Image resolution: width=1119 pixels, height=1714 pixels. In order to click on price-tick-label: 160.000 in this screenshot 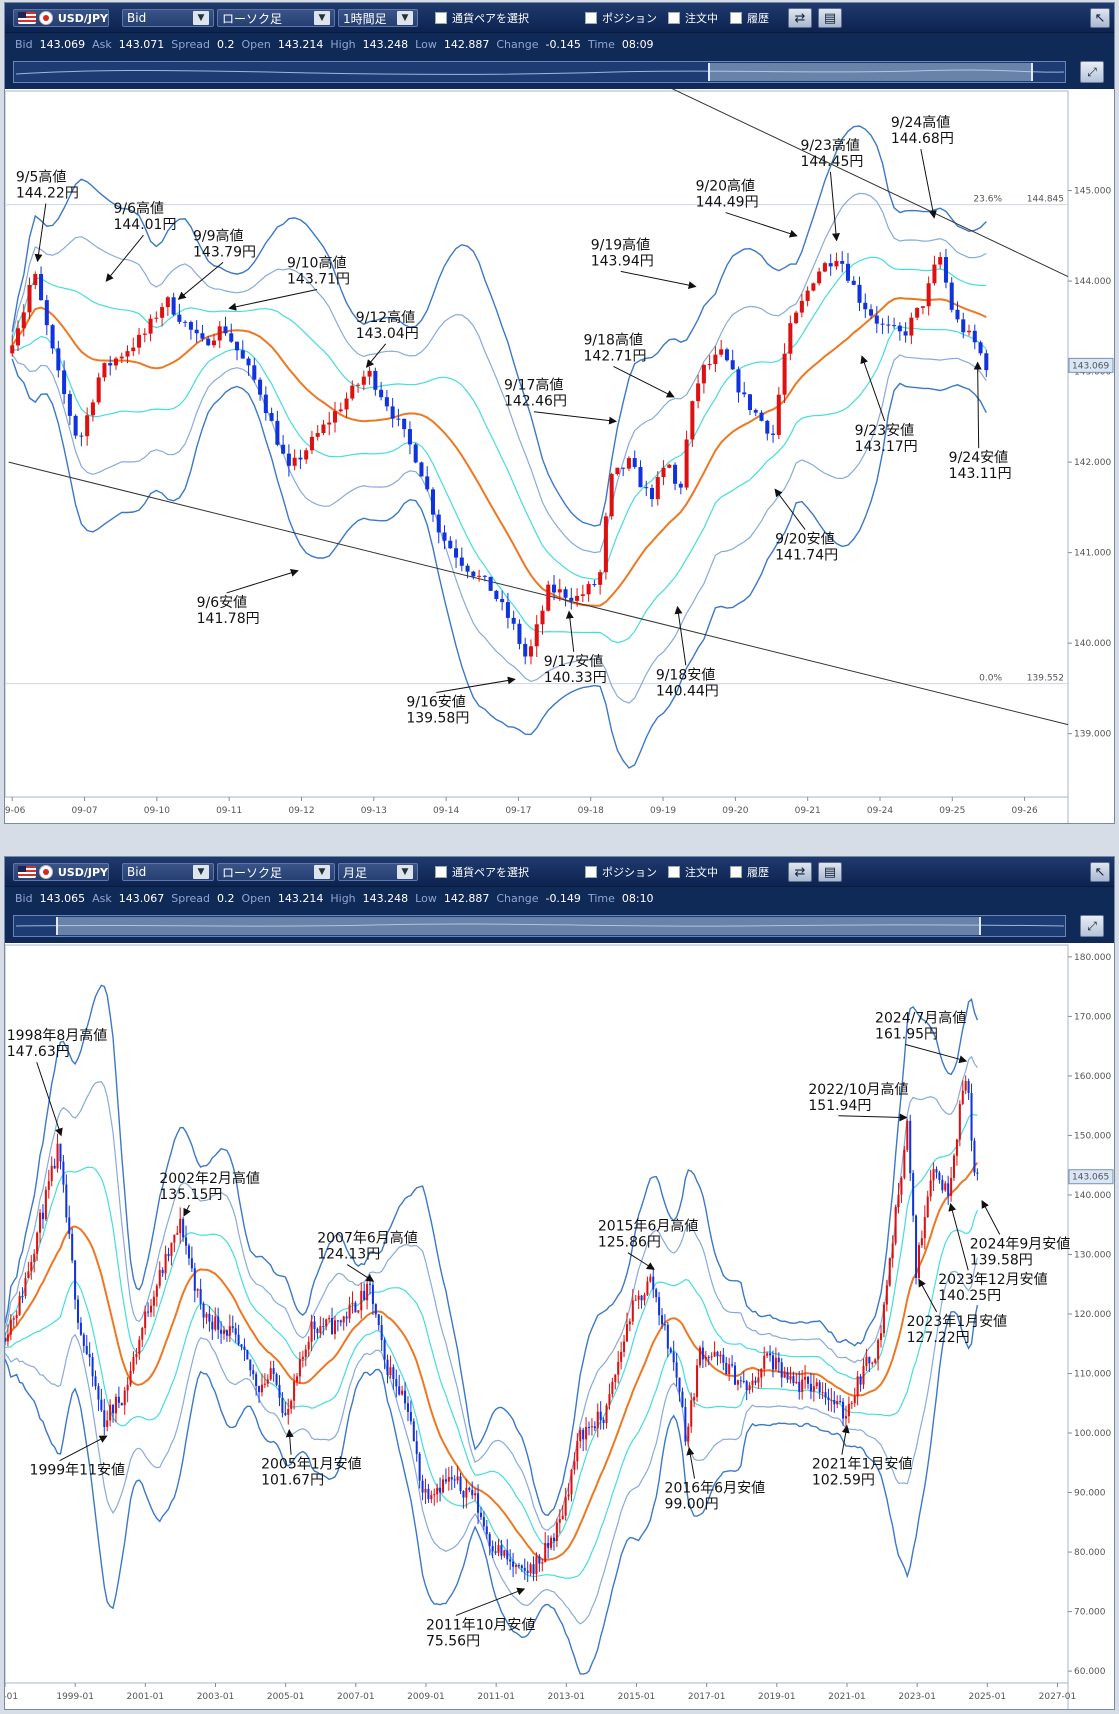, I will do `click(1092, 1077)`.